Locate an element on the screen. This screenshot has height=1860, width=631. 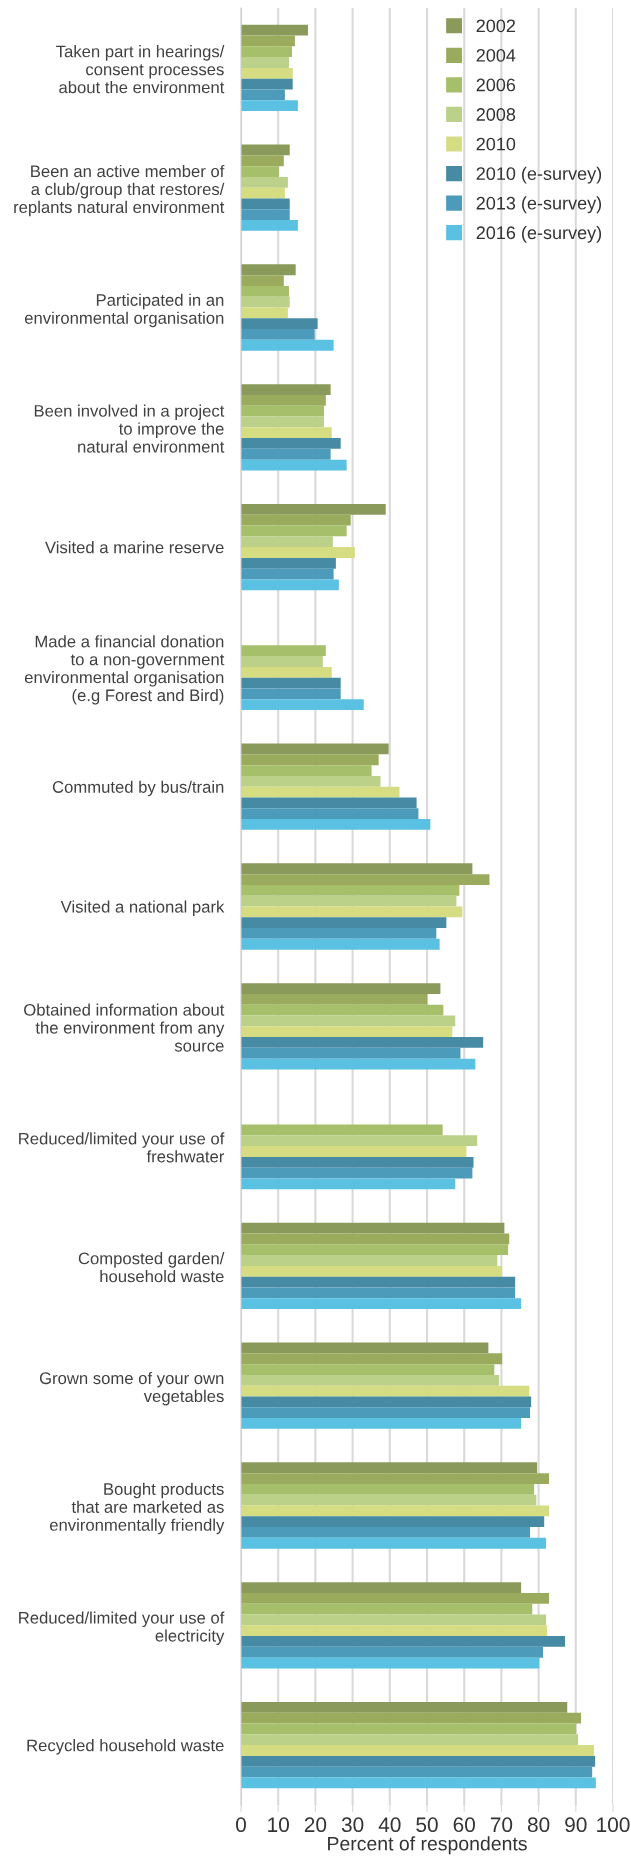
legend-label: 2010 (e-survey) is located at coordinates (539, 175).